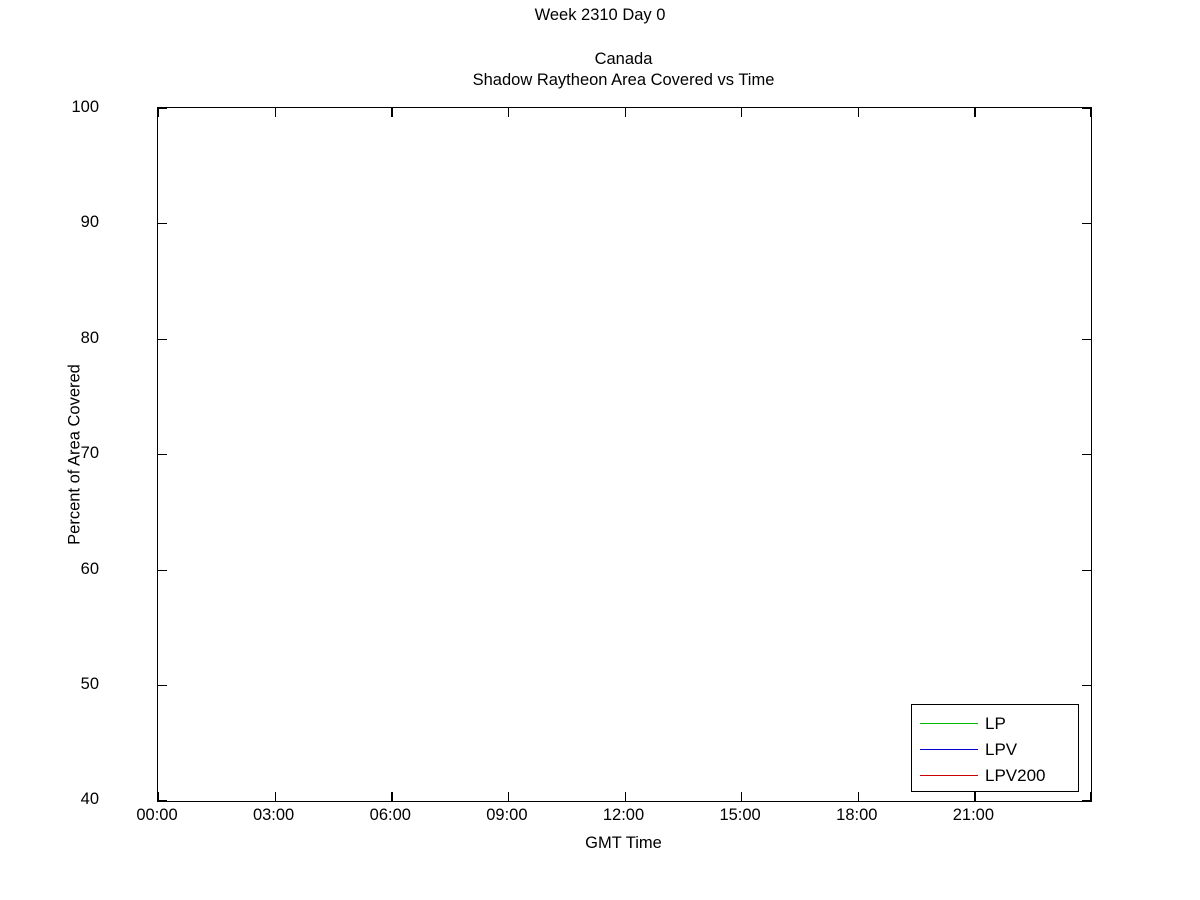 The image size is (1200, 900). What do you see at coordinates (507, 815) in the screenshot?
I see `xtick-label-0900: 09:00` at bounding box center [507, 815].